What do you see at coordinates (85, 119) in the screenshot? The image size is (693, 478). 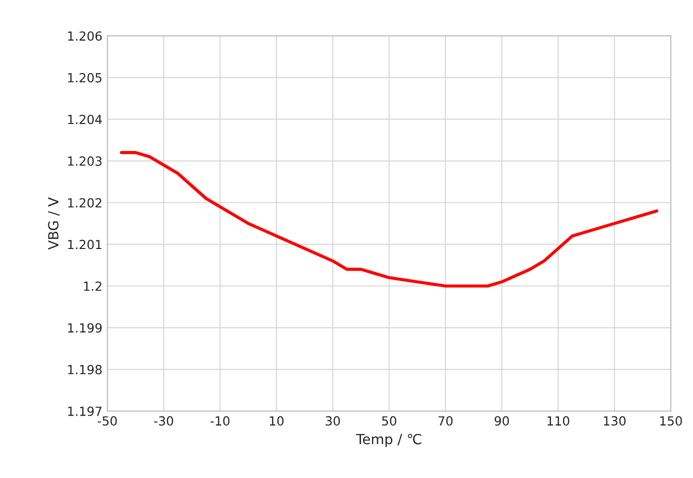 I see `y-tick-label: 1.204` at bounding box center [85, 119].